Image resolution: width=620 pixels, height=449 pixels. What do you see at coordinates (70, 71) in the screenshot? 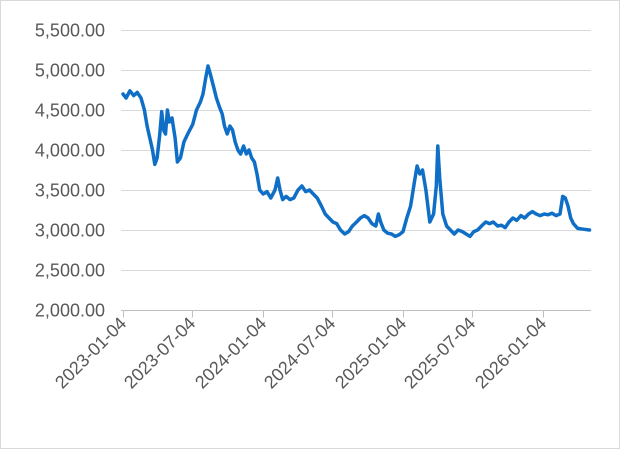
I see `y-tick-label: 5,000.00` at bounding box center [70, 71].